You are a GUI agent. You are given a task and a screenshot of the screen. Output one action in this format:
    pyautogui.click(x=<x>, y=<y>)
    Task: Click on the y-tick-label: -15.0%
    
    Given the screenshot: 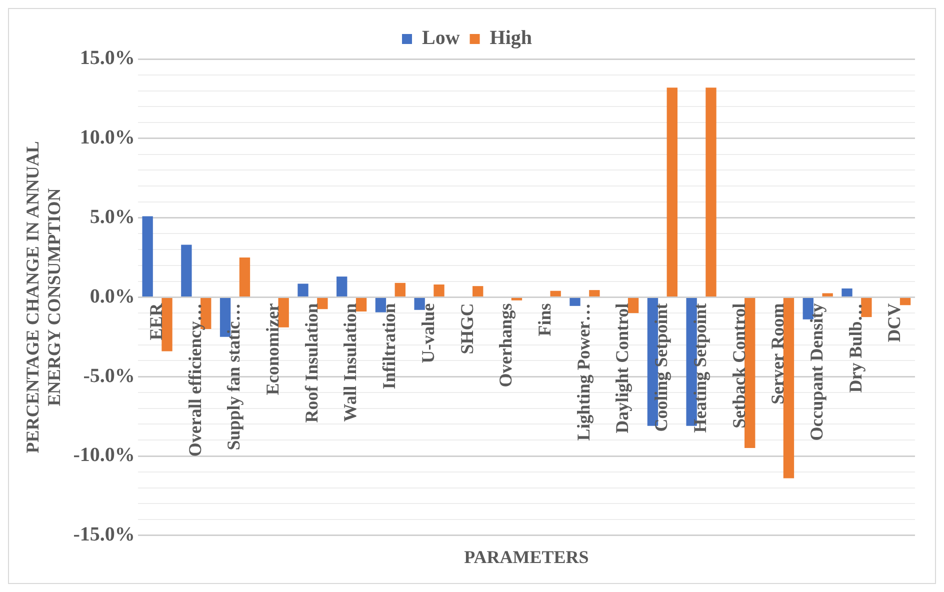 What is the action you would take?
    pyautogui.click(x=104, y=535)
    